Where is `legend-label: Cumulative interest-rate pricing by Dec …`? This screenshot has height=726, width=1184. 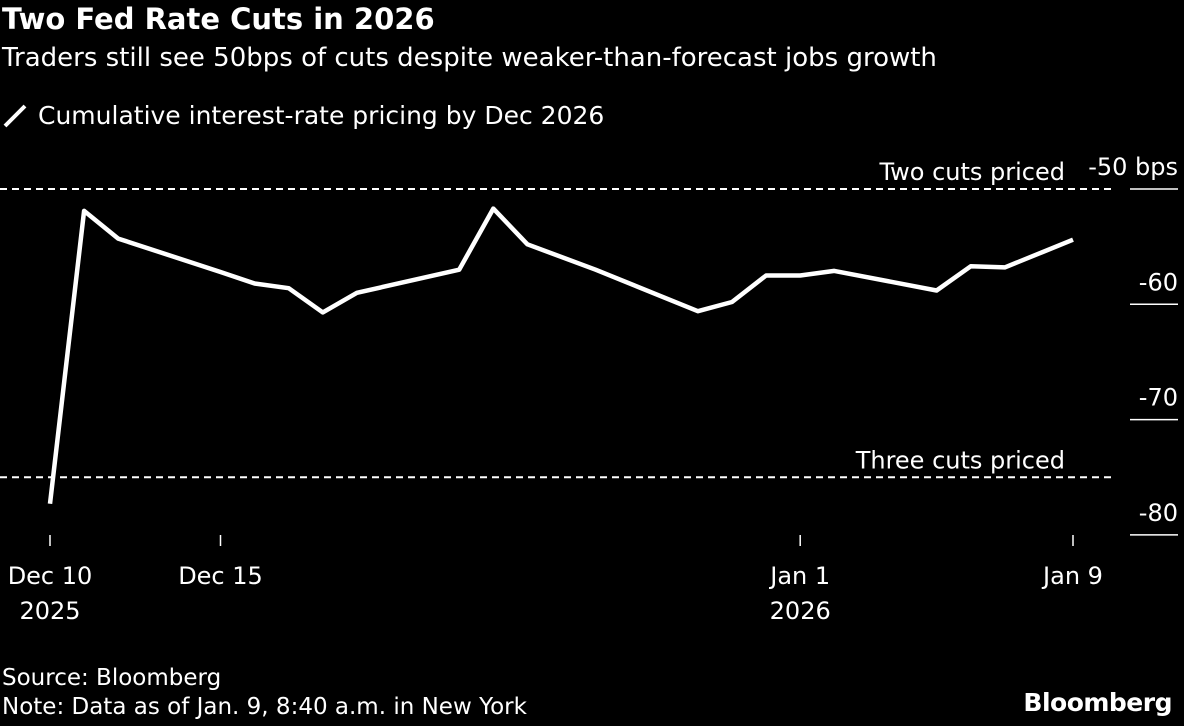 legend-label: Cumulative interest-rate pricing by Dec … is located at coordinates (321, 115).